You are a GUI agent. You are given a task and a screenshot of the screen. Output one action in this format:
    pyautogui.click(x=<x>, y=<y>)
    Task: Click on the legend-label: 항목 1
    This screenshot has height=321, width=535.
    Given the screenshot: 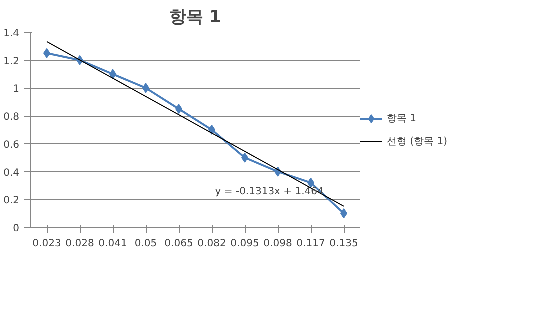 What is the action you would take?
    pyautogui.click(x=402, y=118)
    